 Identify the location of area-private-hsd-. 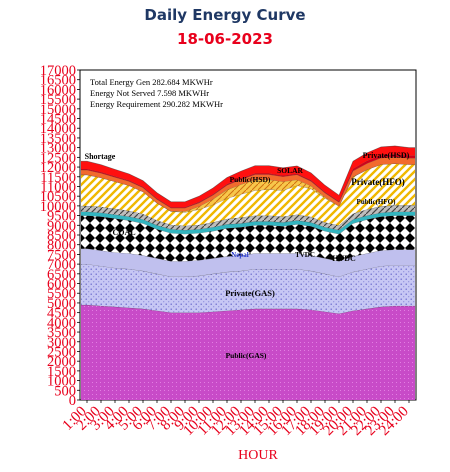
(248, 181).